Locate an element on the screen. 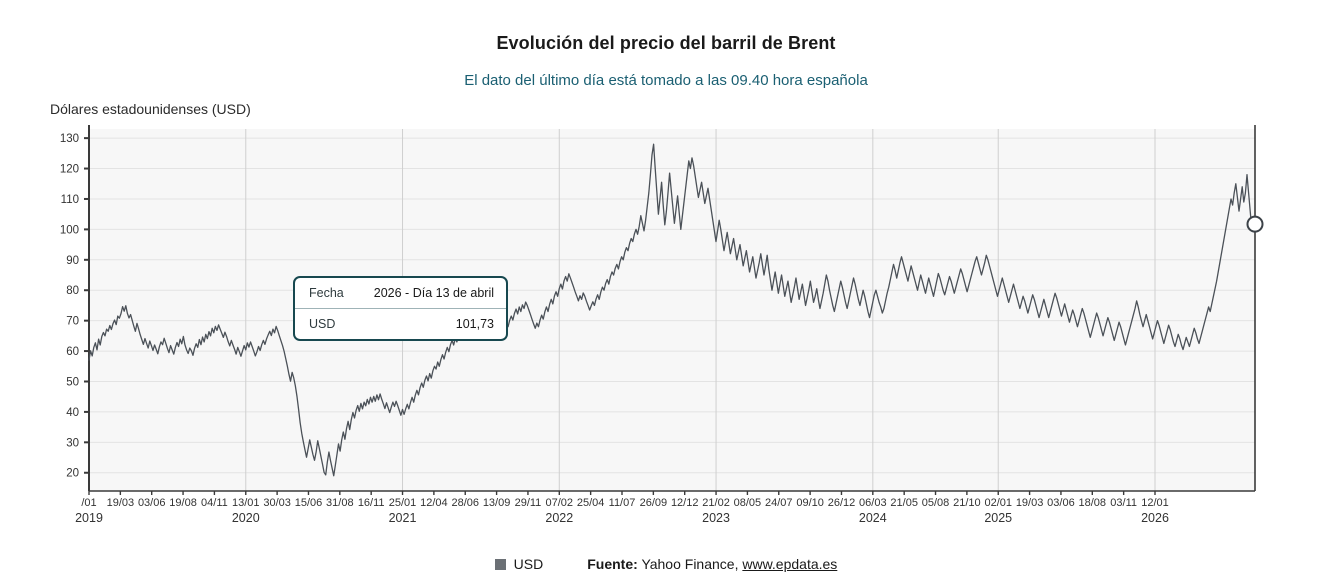 Image resolution: width=1332 pixels, height=582 pixels. x-tick-label: 08/05 is located at coordinates (748, 503).